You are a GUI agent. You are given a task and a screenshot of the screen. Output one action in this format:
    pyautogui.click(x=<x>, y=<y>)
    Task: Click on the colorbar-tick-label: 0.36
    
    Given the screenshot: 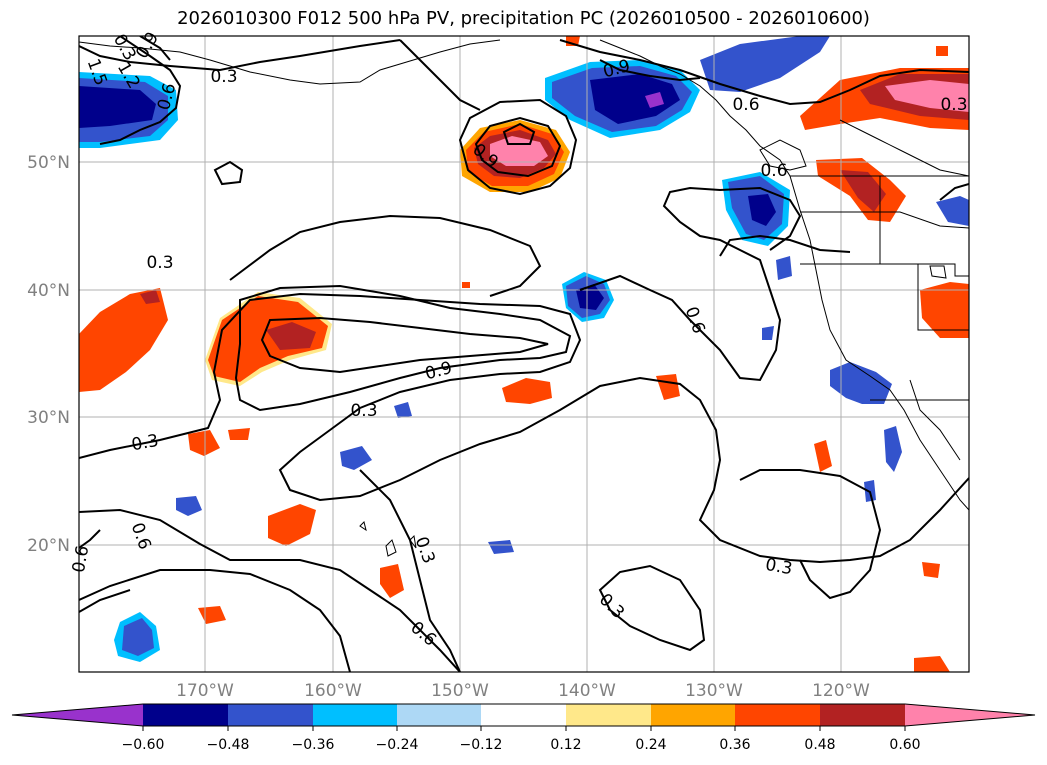 What is the action you would take?
    pyautogui.click(x=734, y=745)
    